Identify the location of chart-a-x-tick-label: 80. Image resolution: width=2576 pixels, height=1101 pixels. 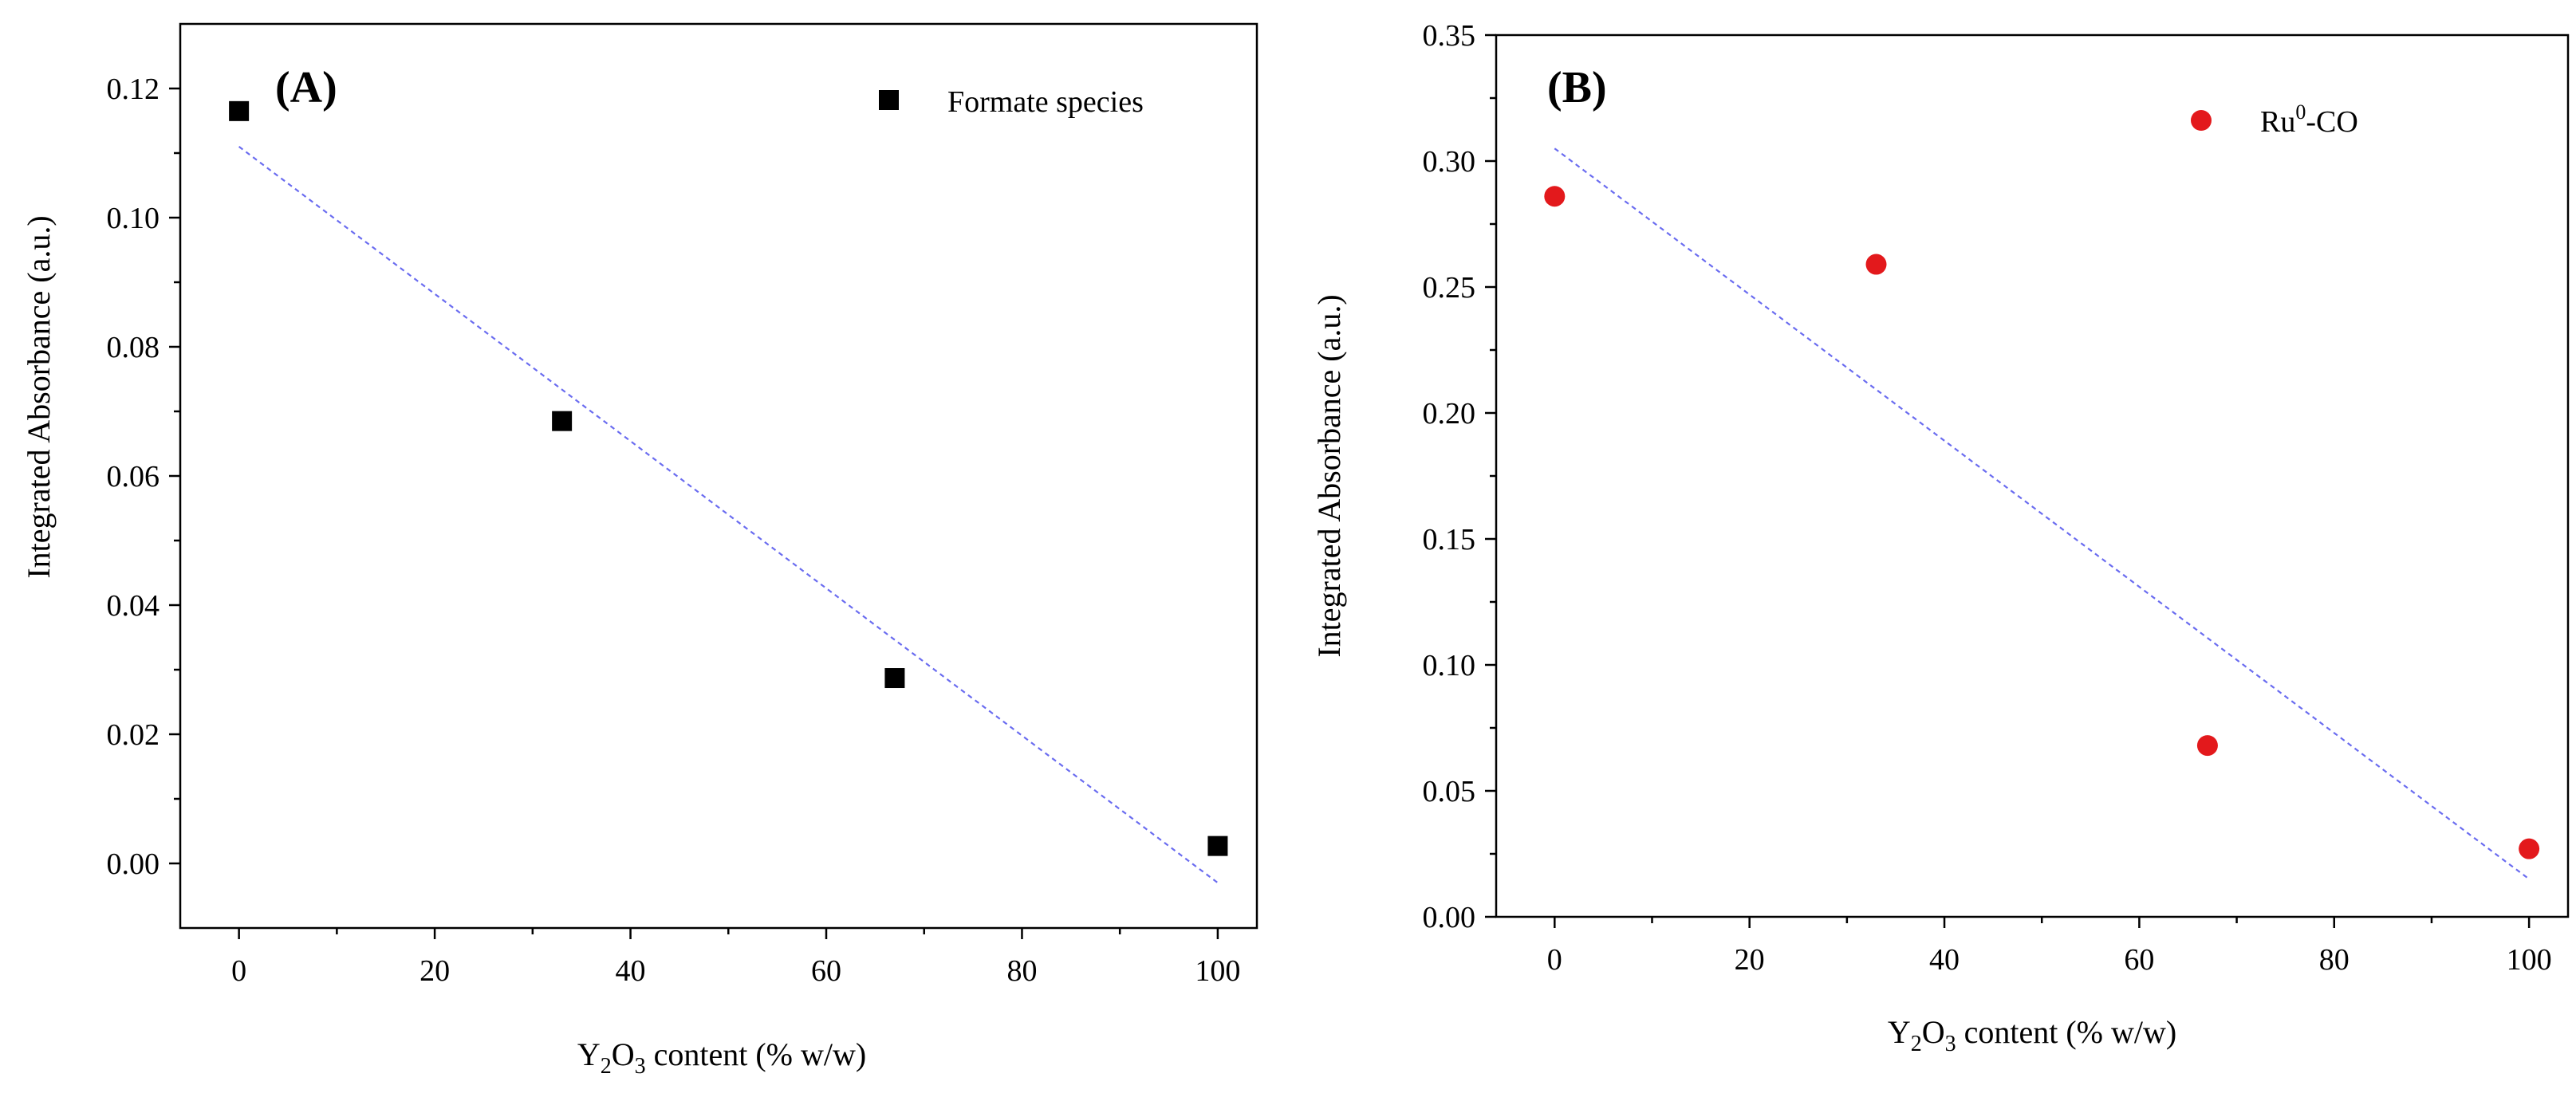
(1021, 971).